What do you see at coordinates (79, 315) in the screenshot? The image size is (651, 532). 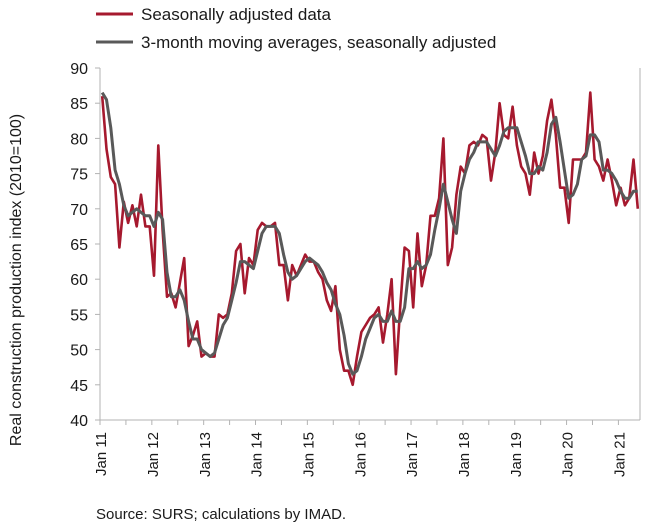 I see `y-tick-label: 55` at bounding box center [79, 315].